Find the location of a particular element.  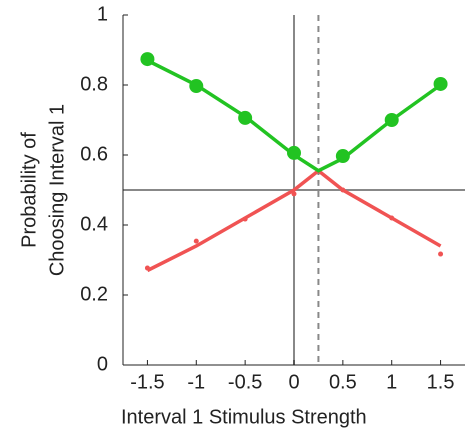

y-tick-label: 0.2 is located at coordinates (94, 294).